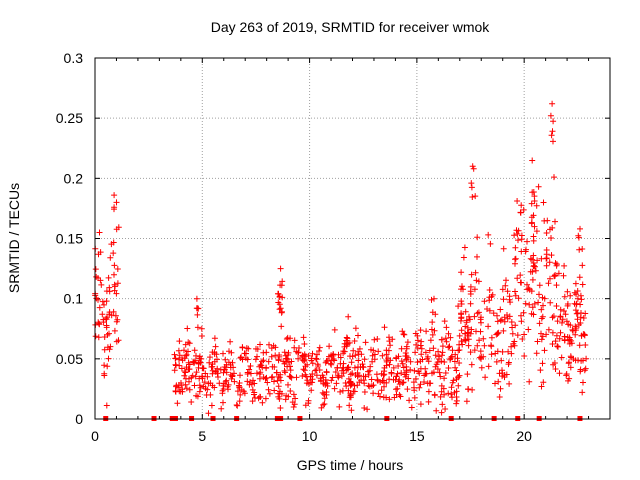  Describe the element at coordinates (69, 359) in the screenshot. I see `y-tick-label: 0.05` at that location.